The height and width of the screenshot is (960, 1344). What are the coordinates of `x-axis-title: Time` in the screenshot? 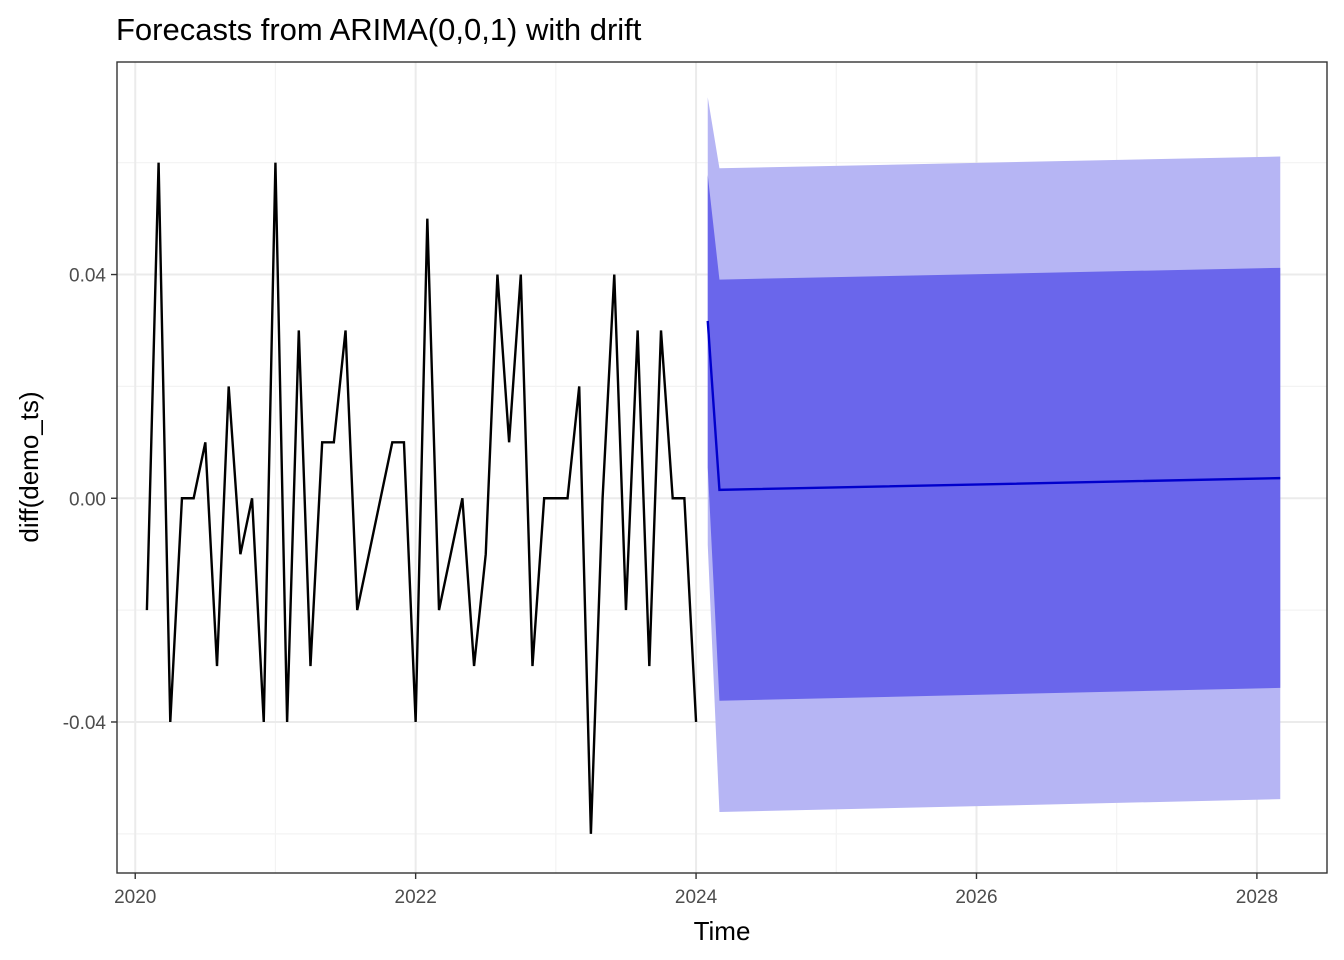 It's located at (722, 931).